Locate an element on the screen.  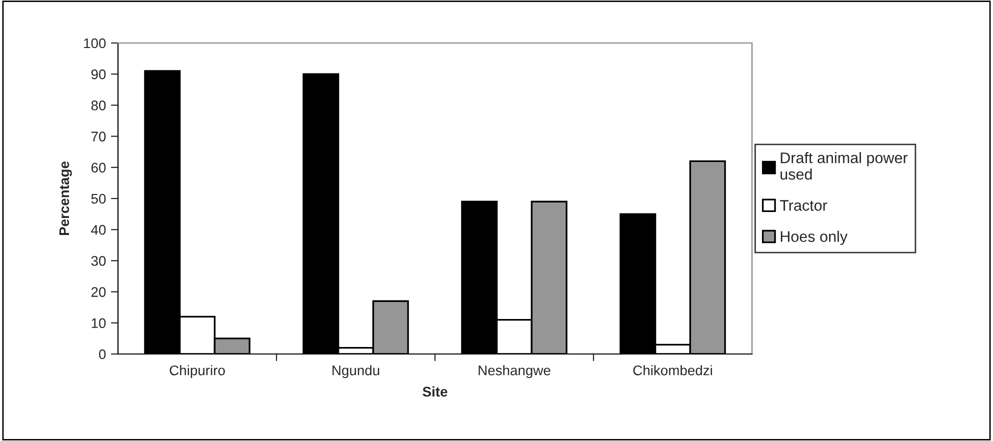
y-tick-label: 20 is located at coordinates (98, 292).